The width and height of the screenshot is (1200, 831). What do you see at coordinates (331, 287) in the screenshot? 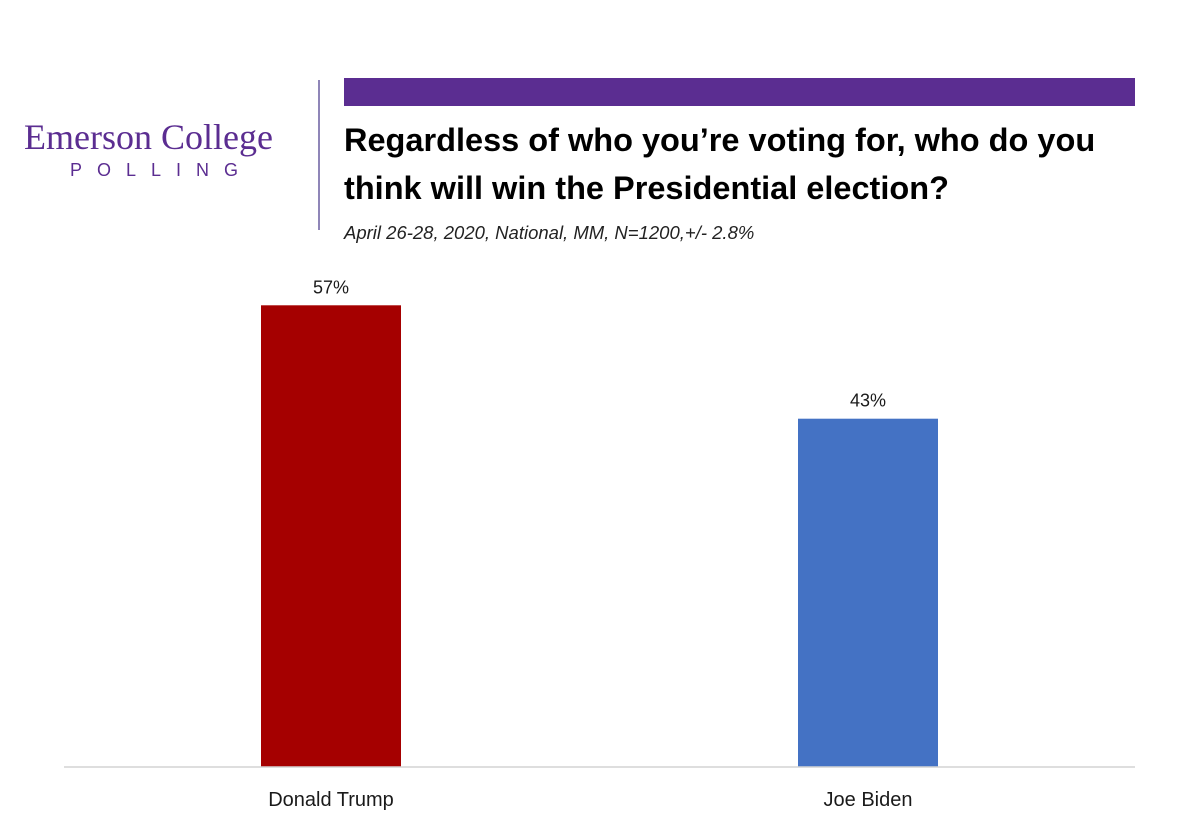
I see `data-label-donald-trump: 57%` at bounding box center [331, 287].